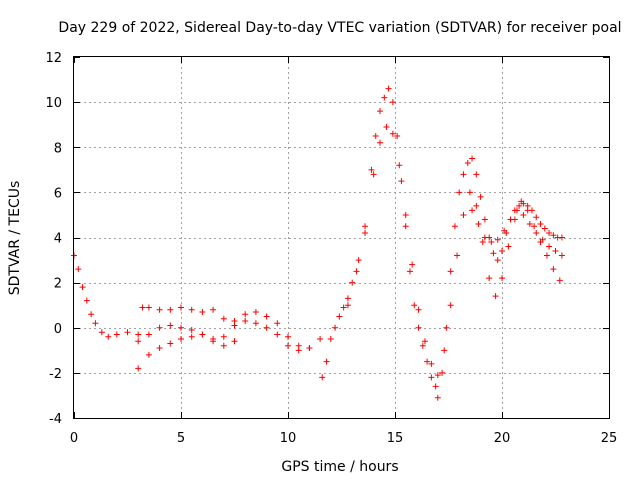 Image resolution: width=640 pixels, height=480 pixels. I want to click on y-tick-label: 8, so click(58, 148).